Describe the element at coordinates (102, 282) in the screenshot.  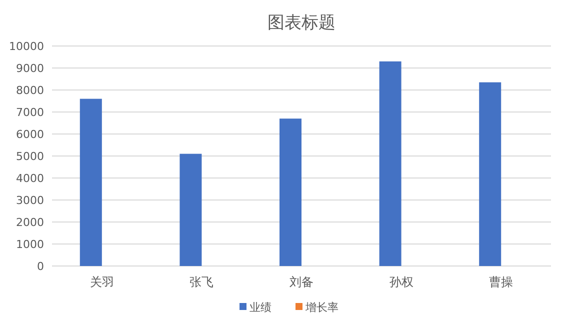
I see `x-tick-label: 关羽` at that location.